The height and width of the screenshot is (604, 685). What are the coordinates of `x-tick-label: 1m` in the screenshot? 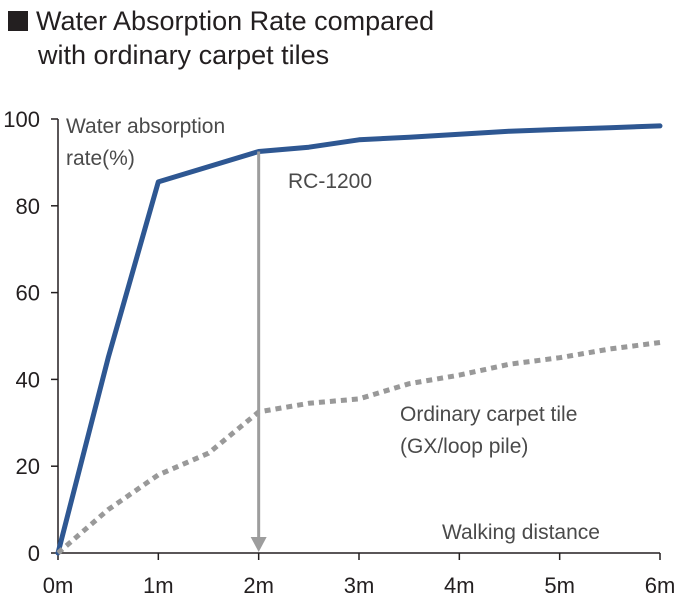 It's located at (158, 585).